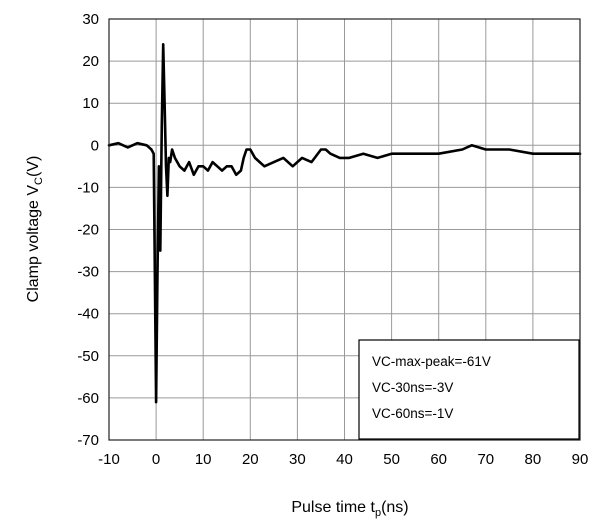  Describe the element at coordinates (412, 387) in the screenshot. I see `annotation-30ns: VC-30ns=-3V` at that location.